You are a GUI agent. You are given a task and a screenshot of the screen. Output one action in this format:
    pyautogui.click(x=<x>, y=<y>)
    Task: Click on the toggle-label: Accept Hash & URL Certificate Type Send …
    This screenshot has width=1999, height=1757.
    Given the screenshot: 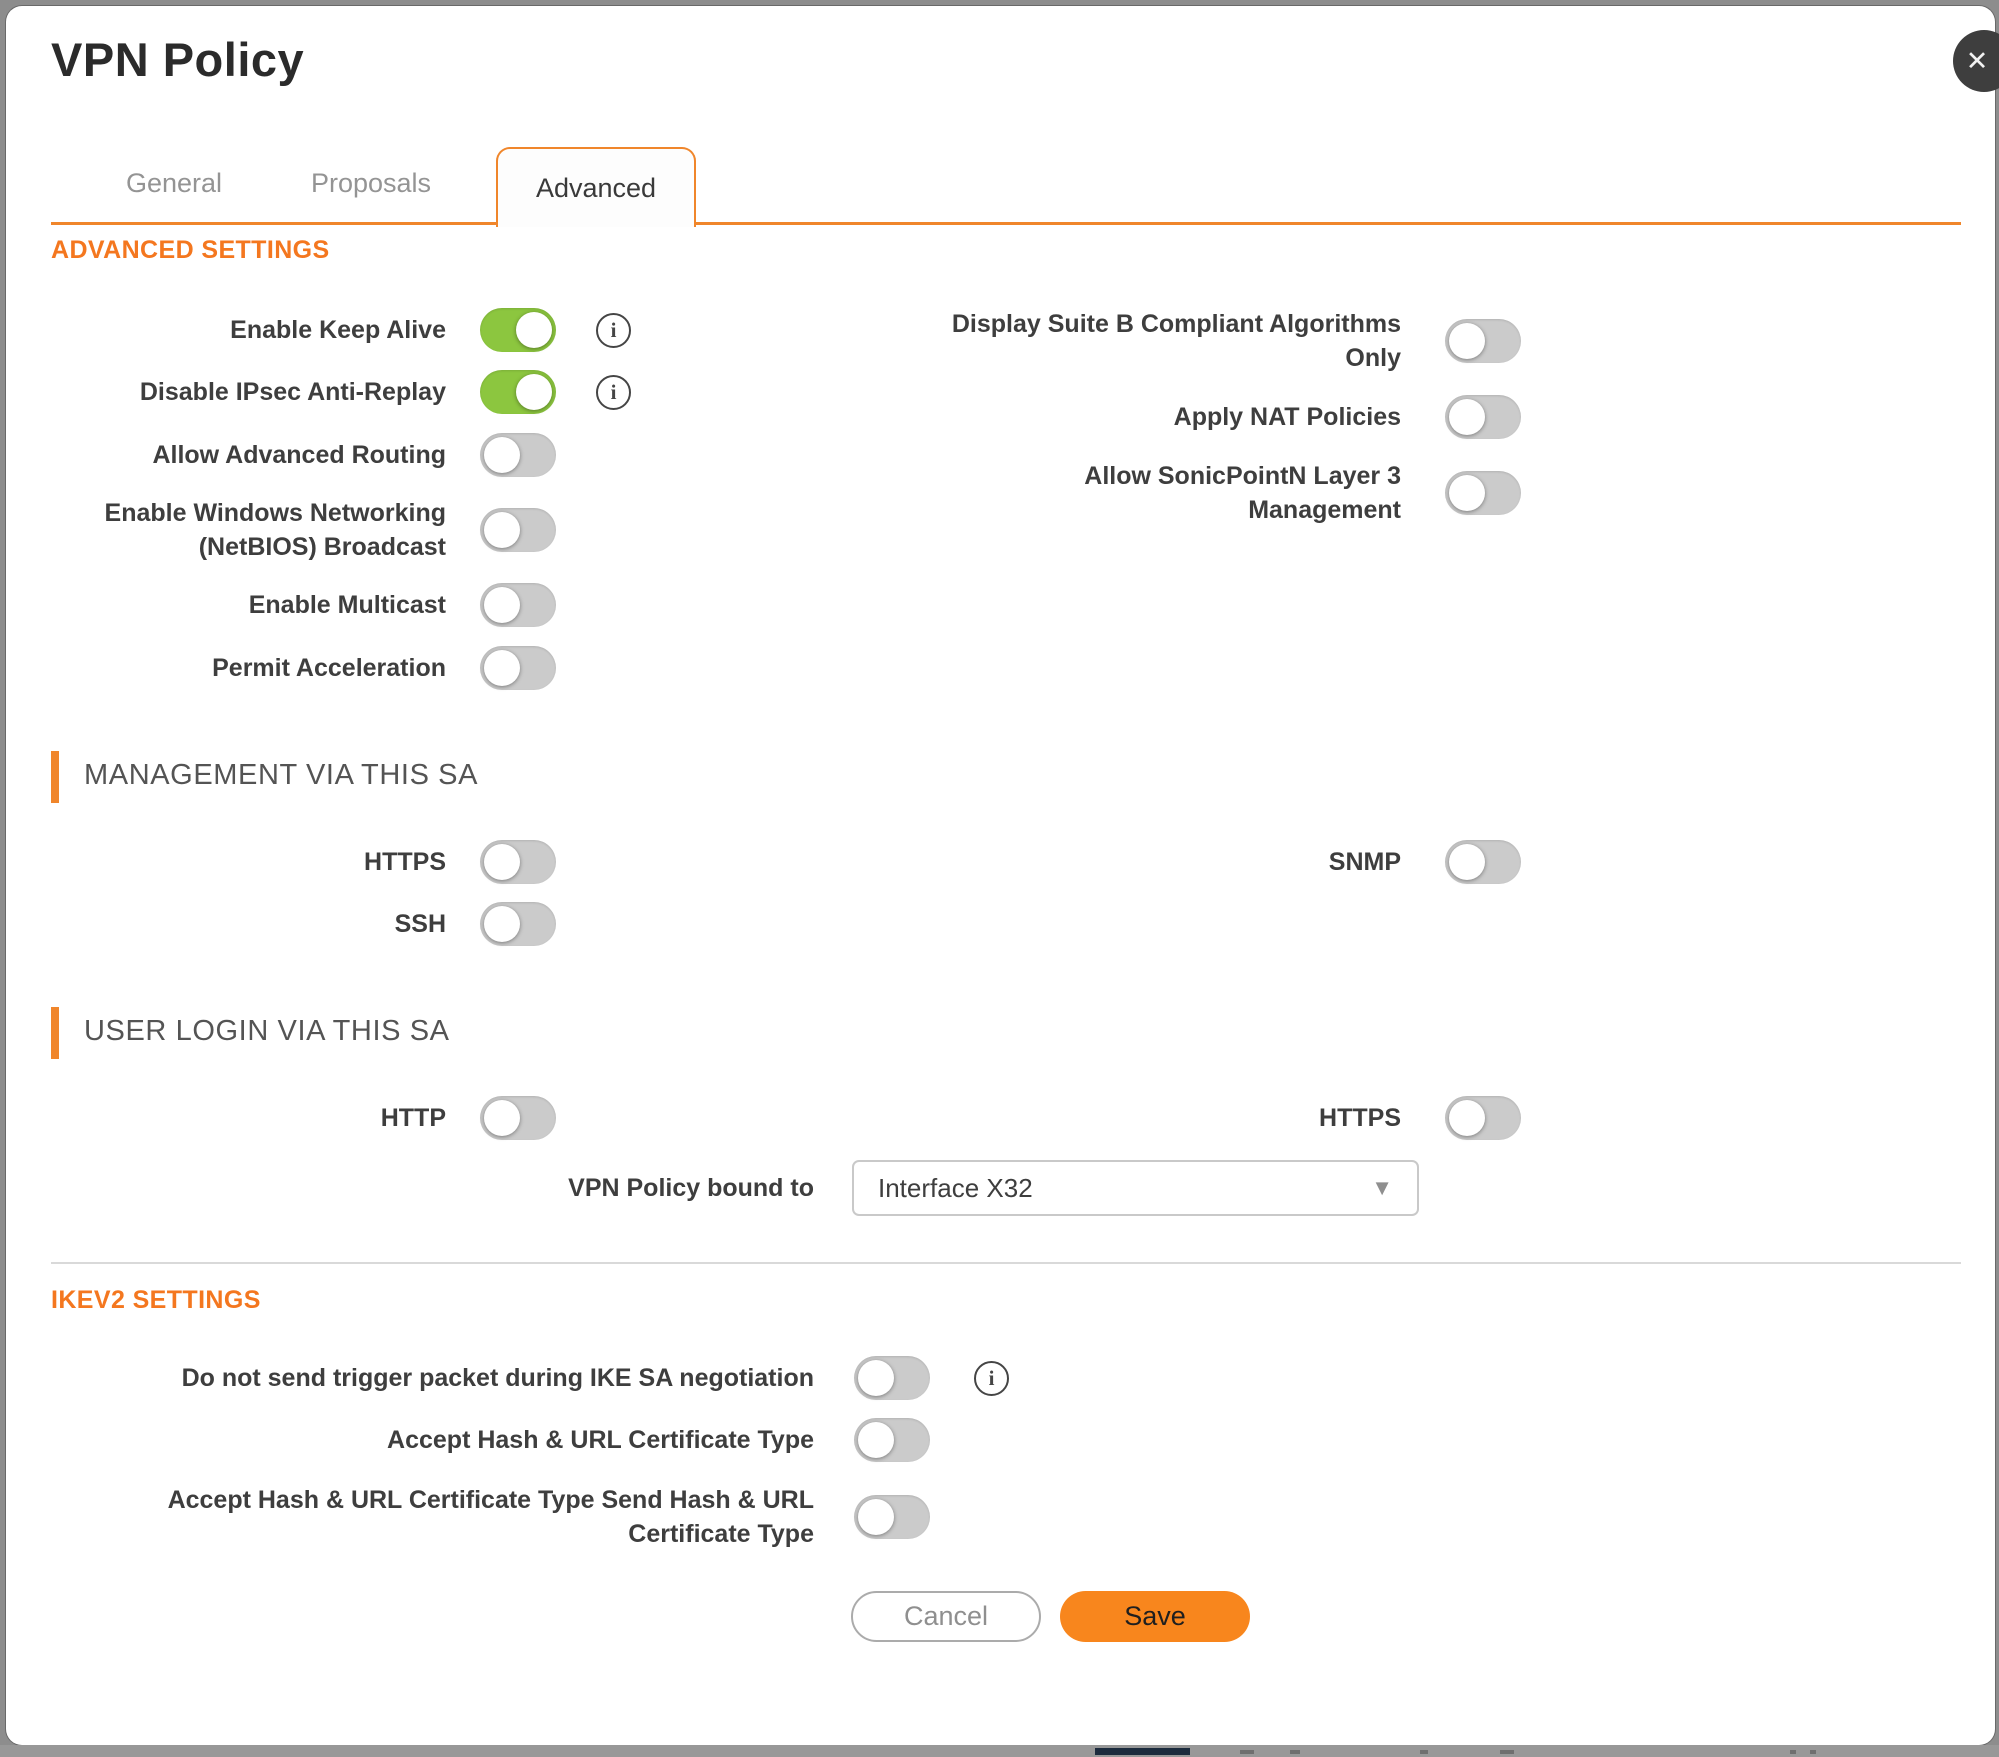 What is the action you would take?
    pyautogui.click(x=490, y=1517)
    